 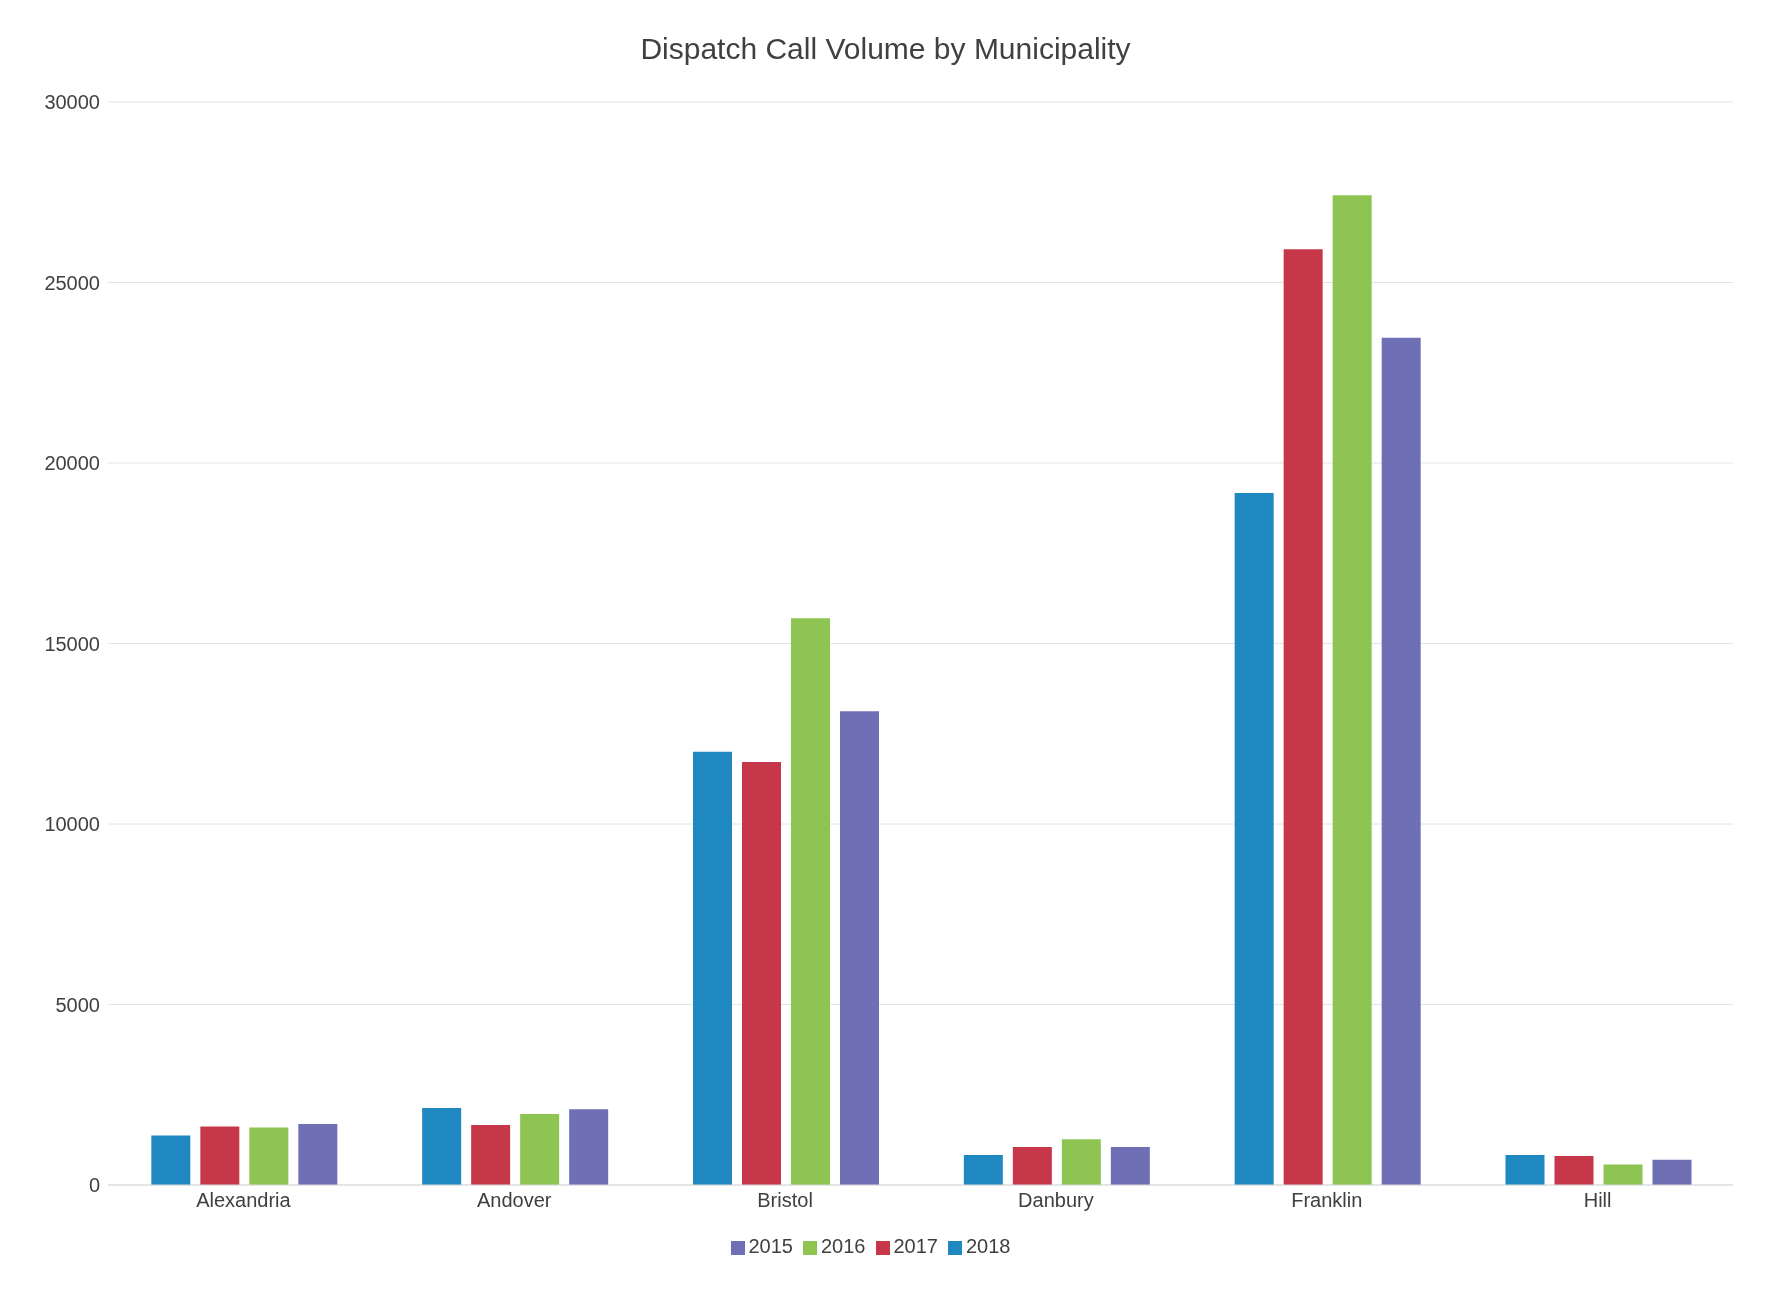 What do you see at coordinates (843, 1246) in the screenshot?
I see `legend-label: 2016` at bounding box center [843, 1246].